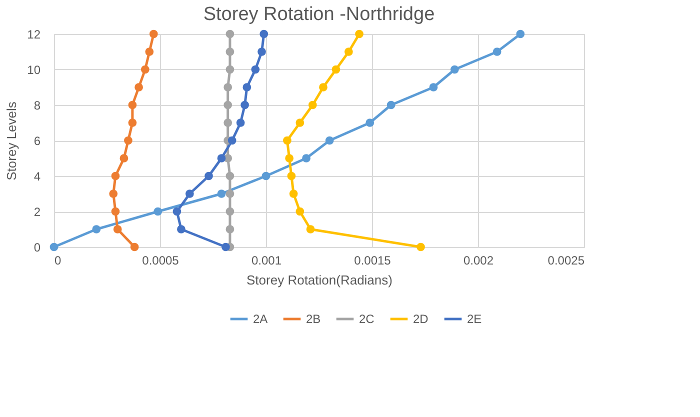 The width and height of the screenshot is (700, 417). I want to click on x-tick-label: 0, so click(58, 261).